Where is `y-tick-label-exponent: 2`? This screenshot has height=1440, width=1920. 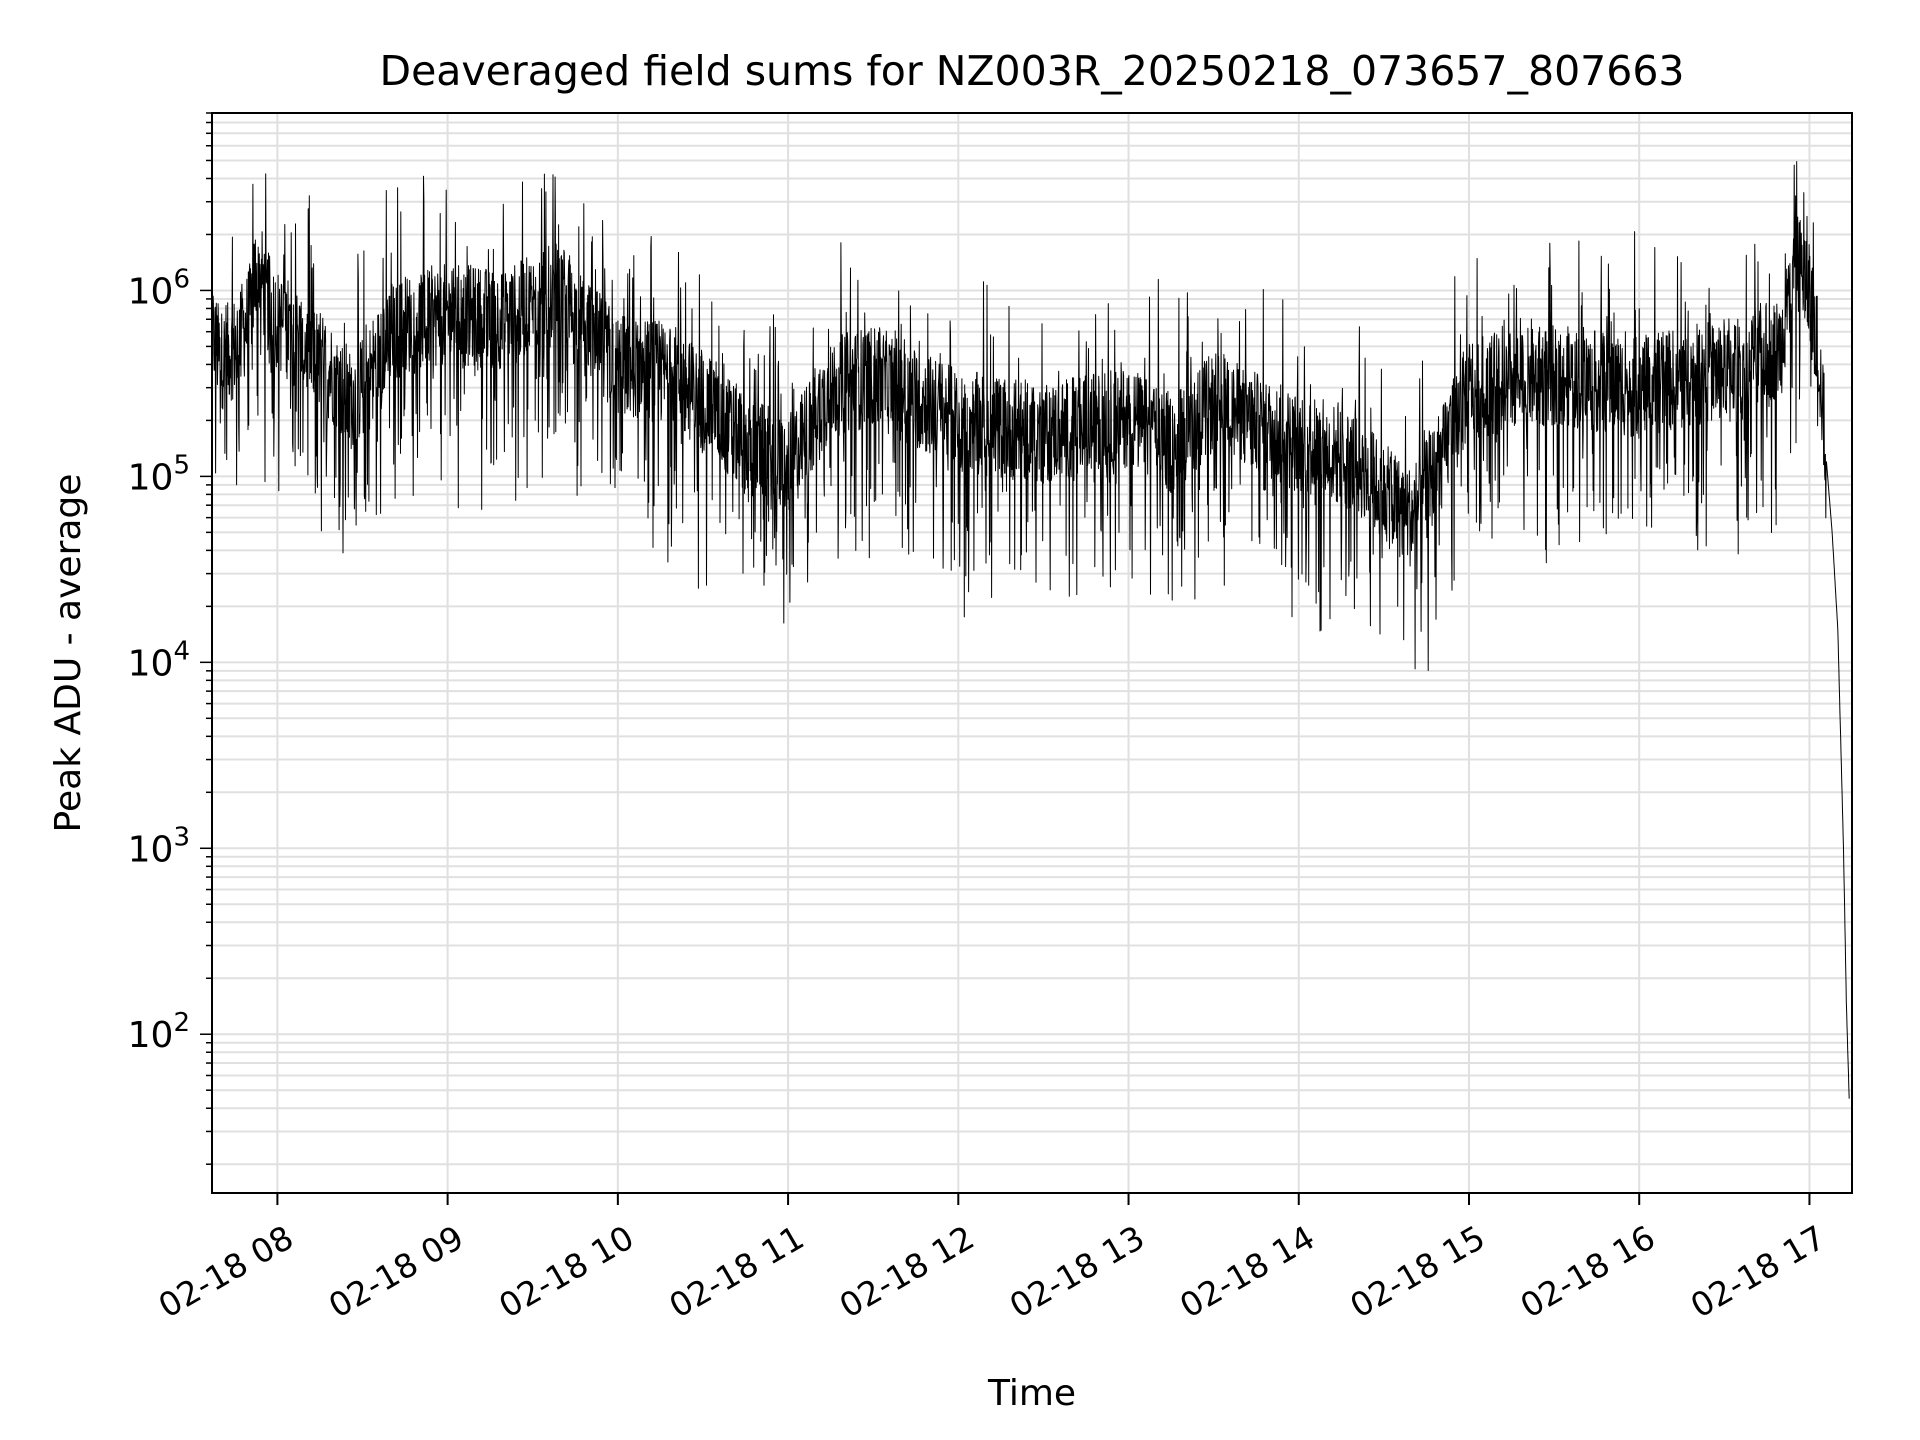 y-tick-label-exponent: 2 is located at coordinates (181, 1023).